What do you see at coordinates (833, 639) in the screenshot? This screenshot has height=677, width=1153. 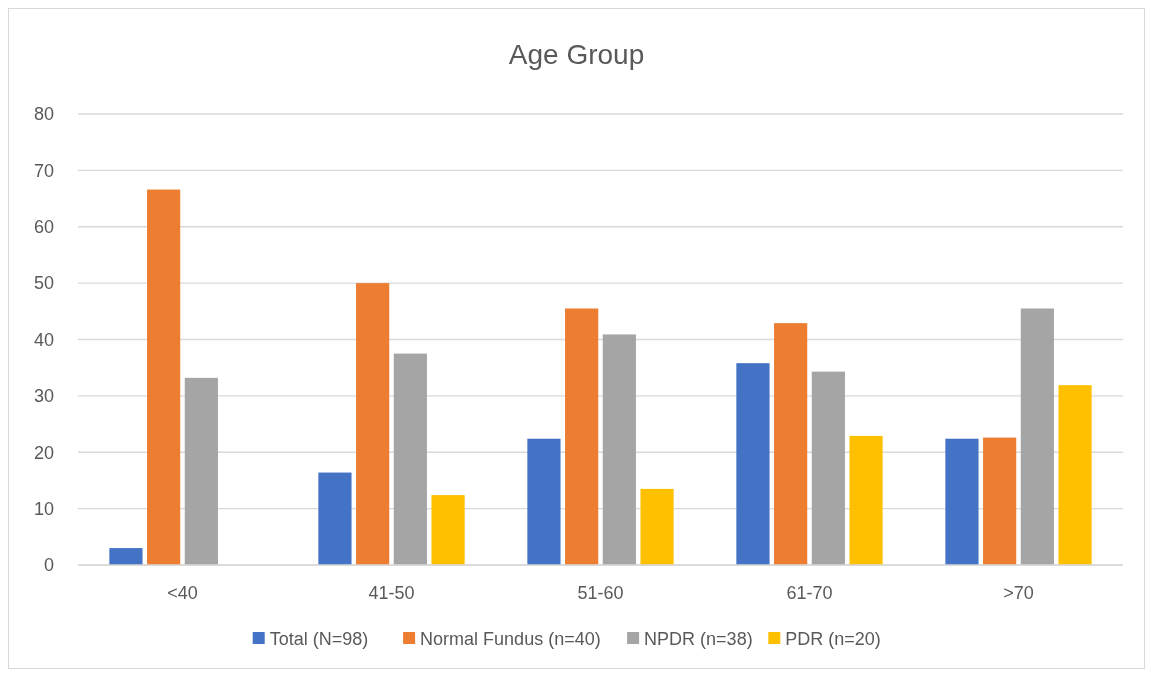 I see `legend-label: PDR (n=20)` at bounding box center [833, 639].